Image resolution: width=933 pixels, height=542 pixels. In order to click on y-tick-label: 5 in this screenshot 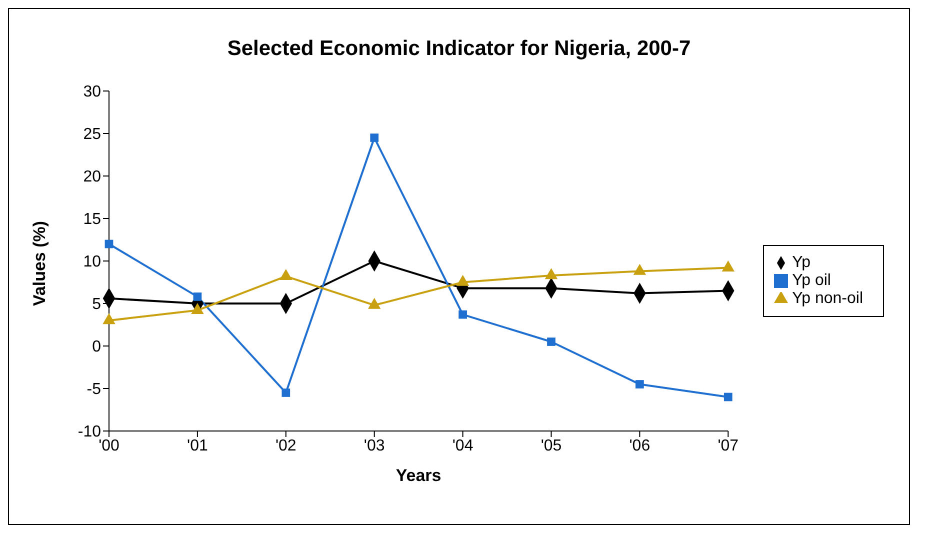, I will do `click(97, 305)`.